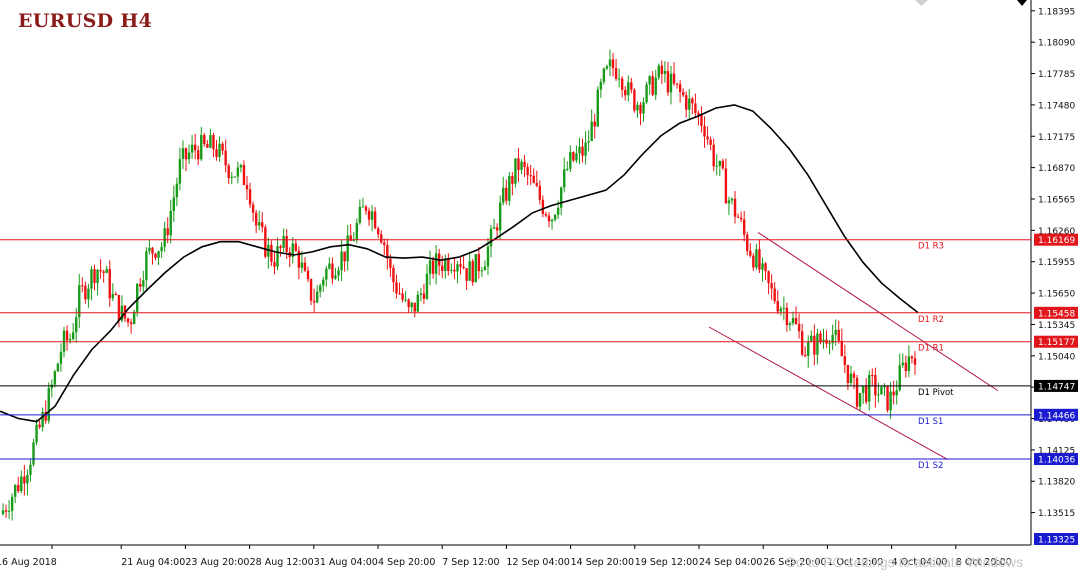 Image resolution: width=1079 pixels, height=570 pixels. What do you see at coordinates (1056, 44) in the screenshot?
I see `y-tick-label: 1.18090` at bounding box center [1056, 44].